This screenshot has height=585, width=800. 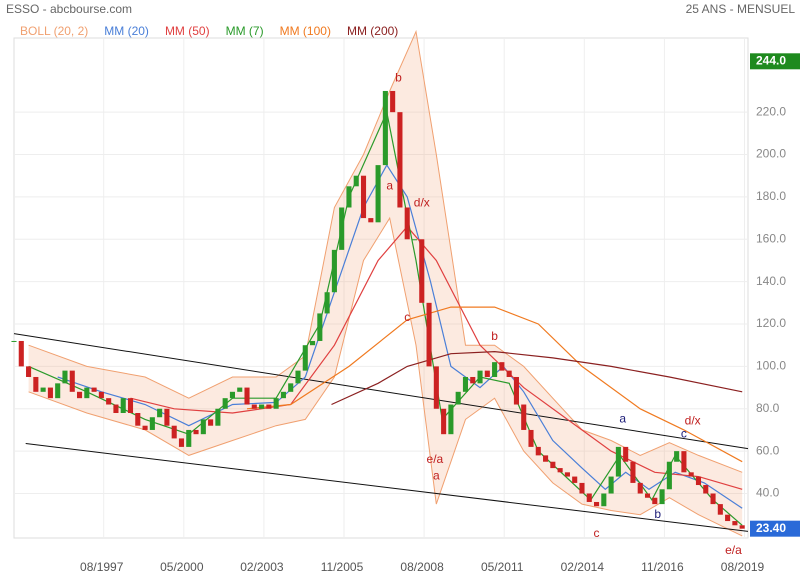 What do you see at coordinates (245, 31) in the screenshot?
I see `legend-entry: MM (7)` at bounding box center [245, 31].